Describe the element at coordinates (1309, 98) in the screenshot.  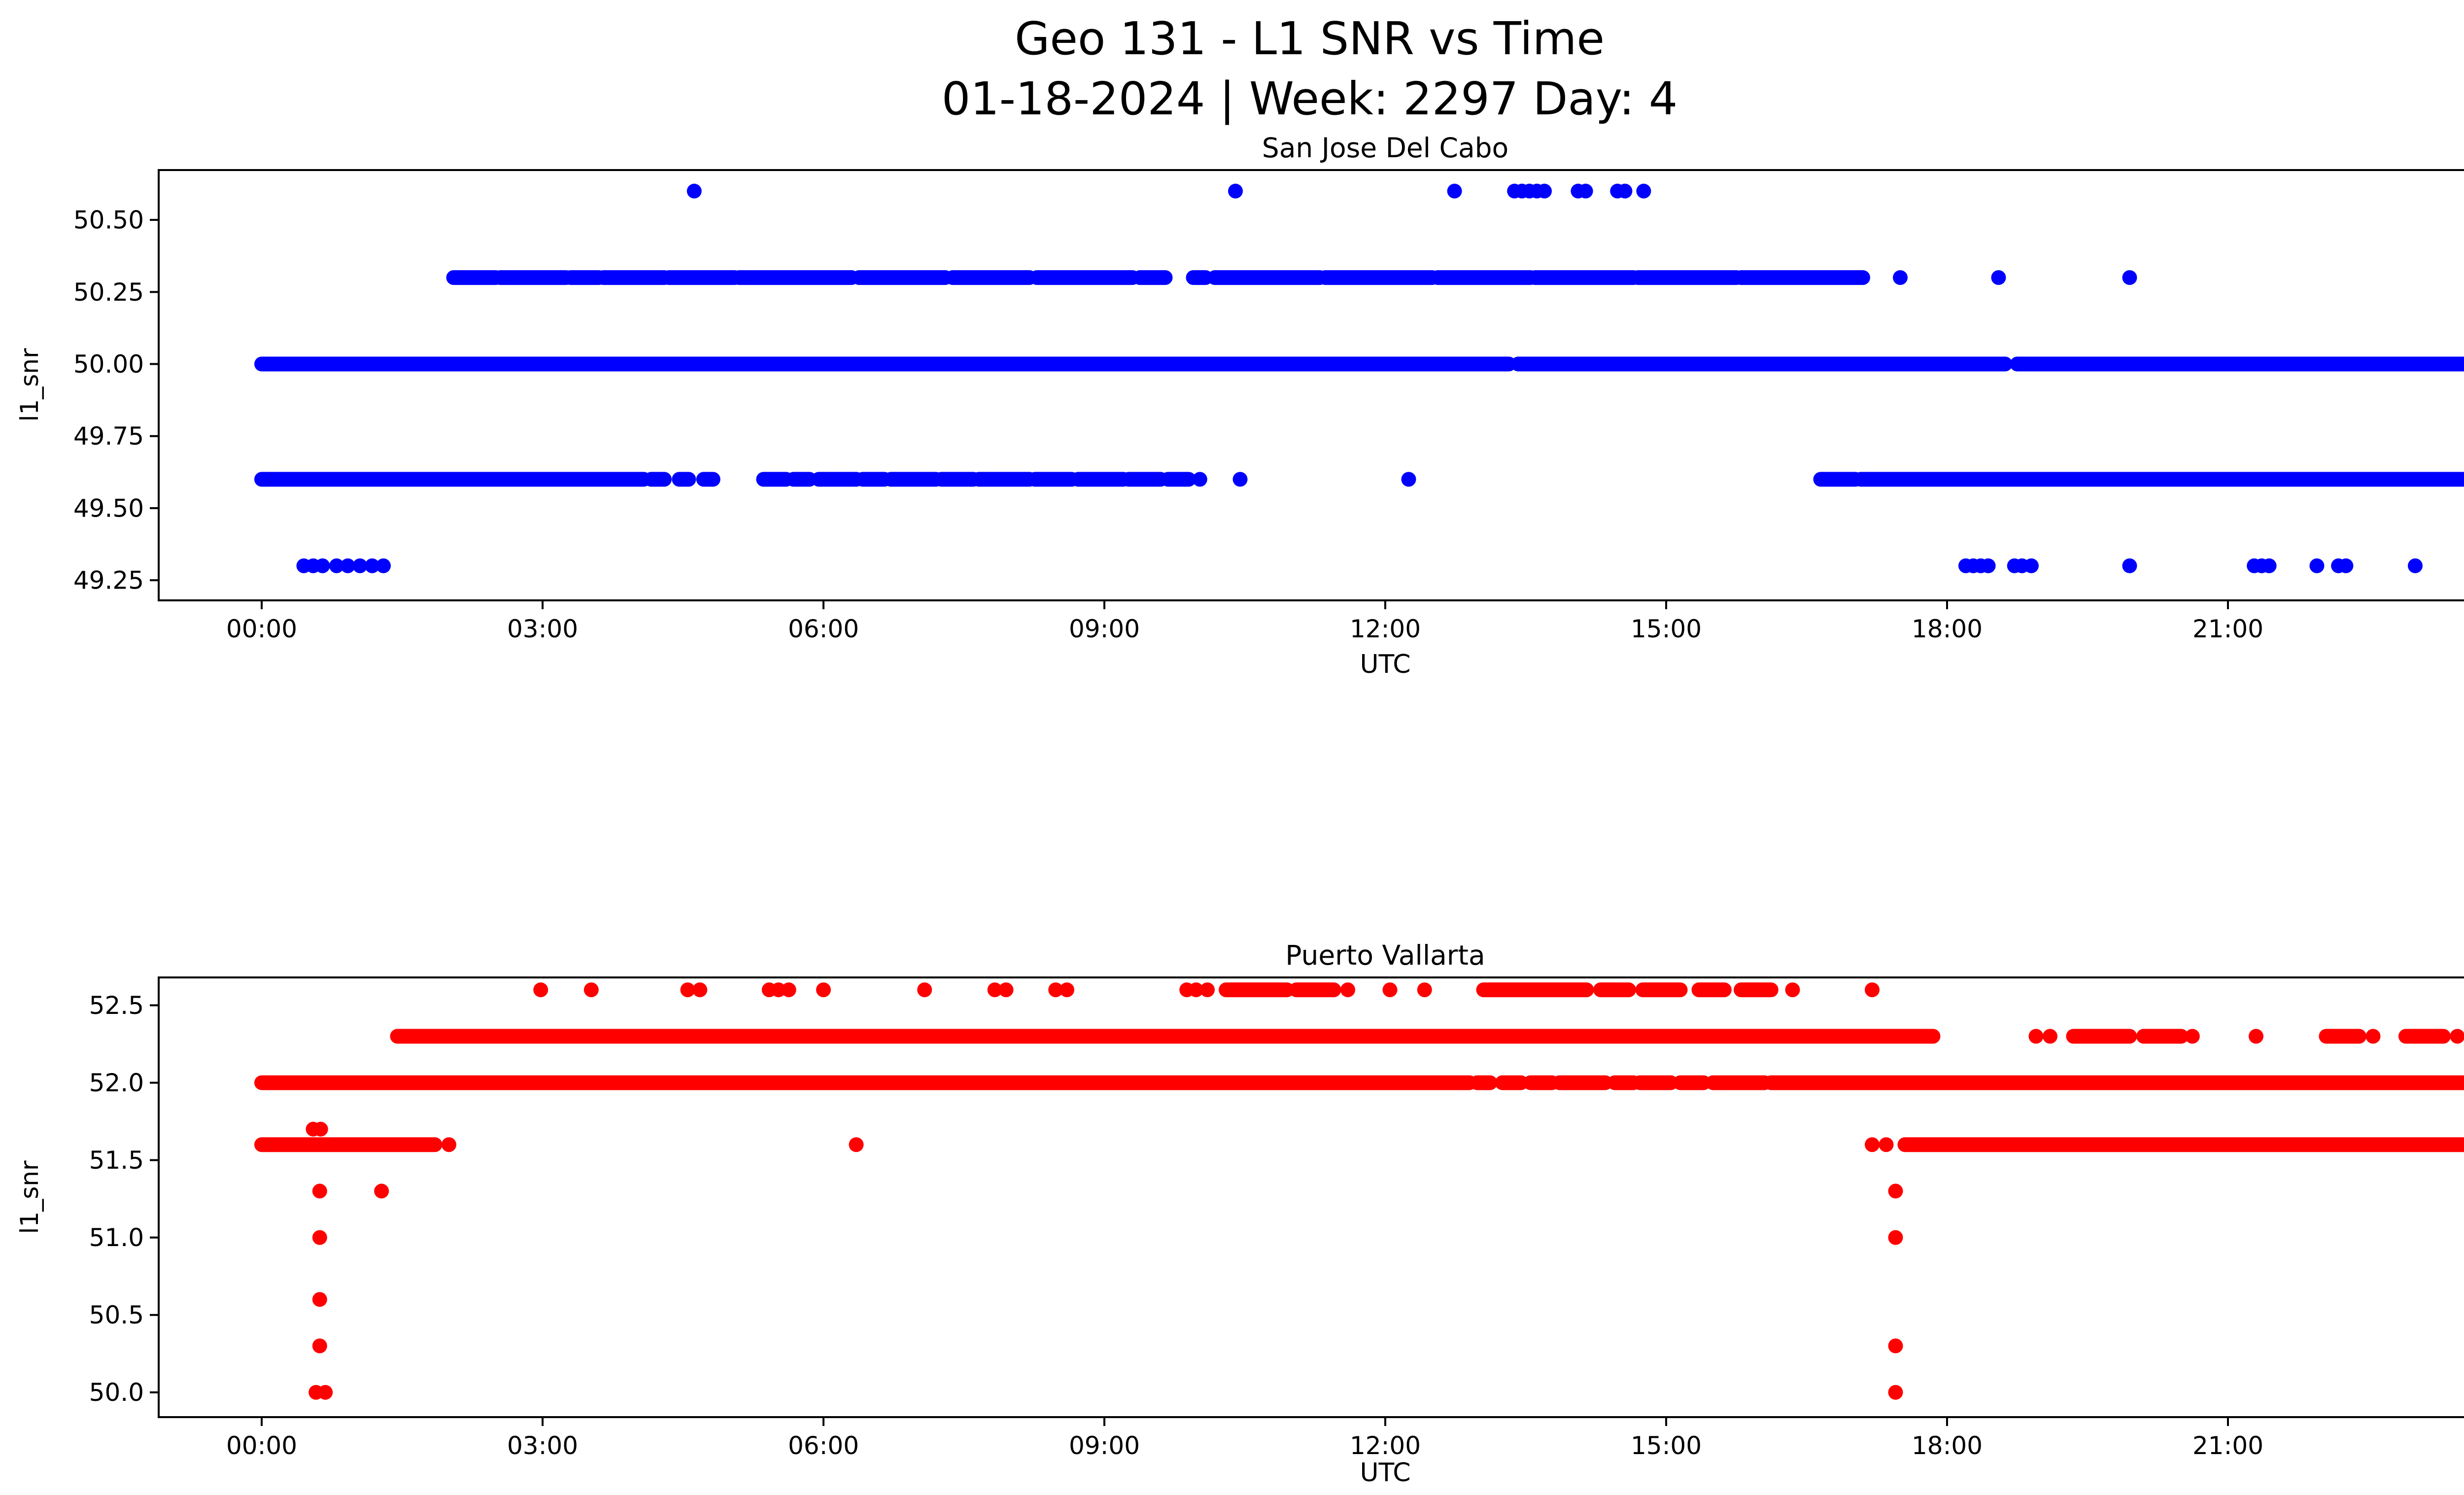
I see `figure-subtitle: 01-18-2024 | Week: 2297 Day: 4` at that location.